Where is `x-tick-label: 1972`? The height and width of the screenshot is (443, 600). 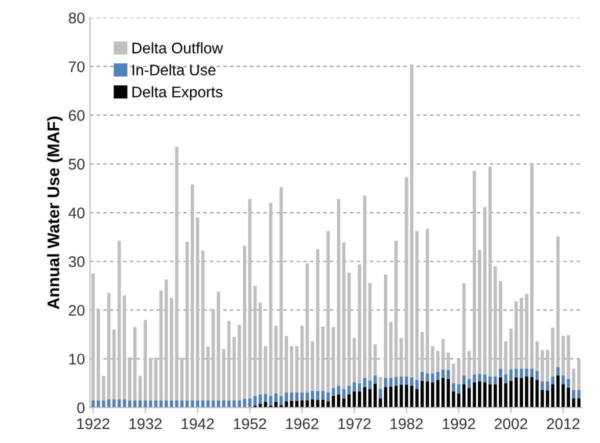 x-tick-label: 1972 is located at coordinates (354, 424).